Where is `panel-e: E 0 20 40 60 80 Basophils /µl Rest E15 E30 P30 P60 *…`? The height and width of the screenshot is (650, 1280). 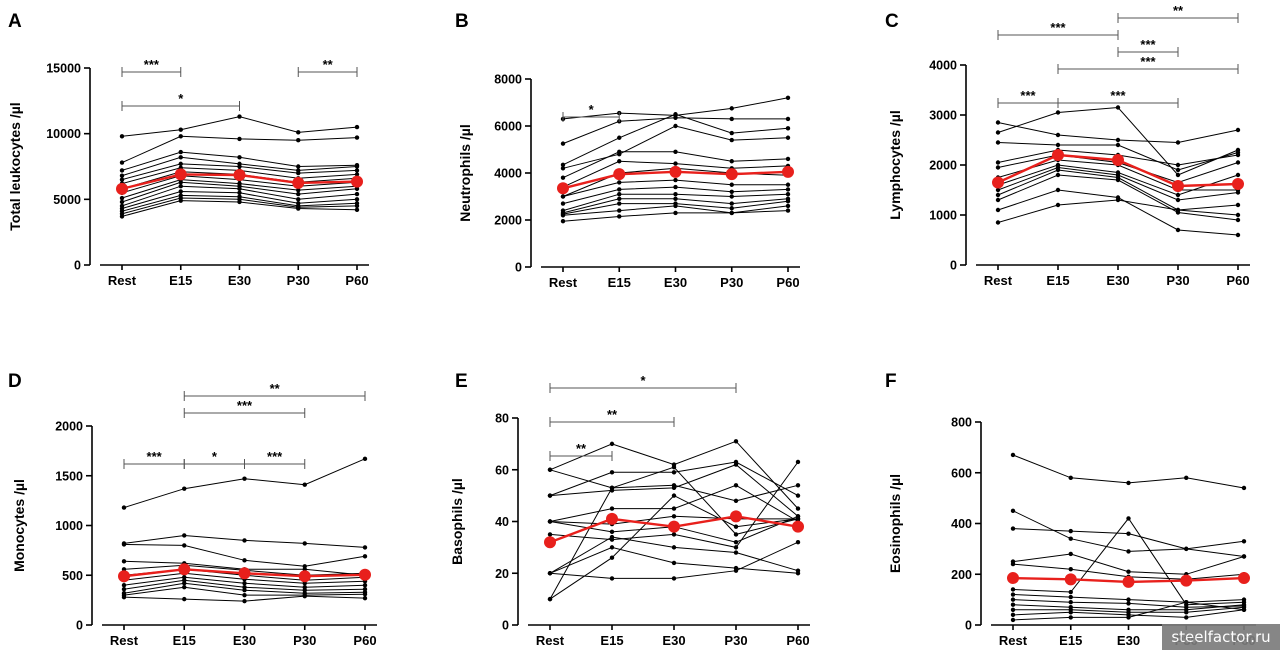
panel-e: E 0 20 40 60 80 Basophils /µl Rest E15 E30 P30 P60 *… is located at coordinates (629, 509).